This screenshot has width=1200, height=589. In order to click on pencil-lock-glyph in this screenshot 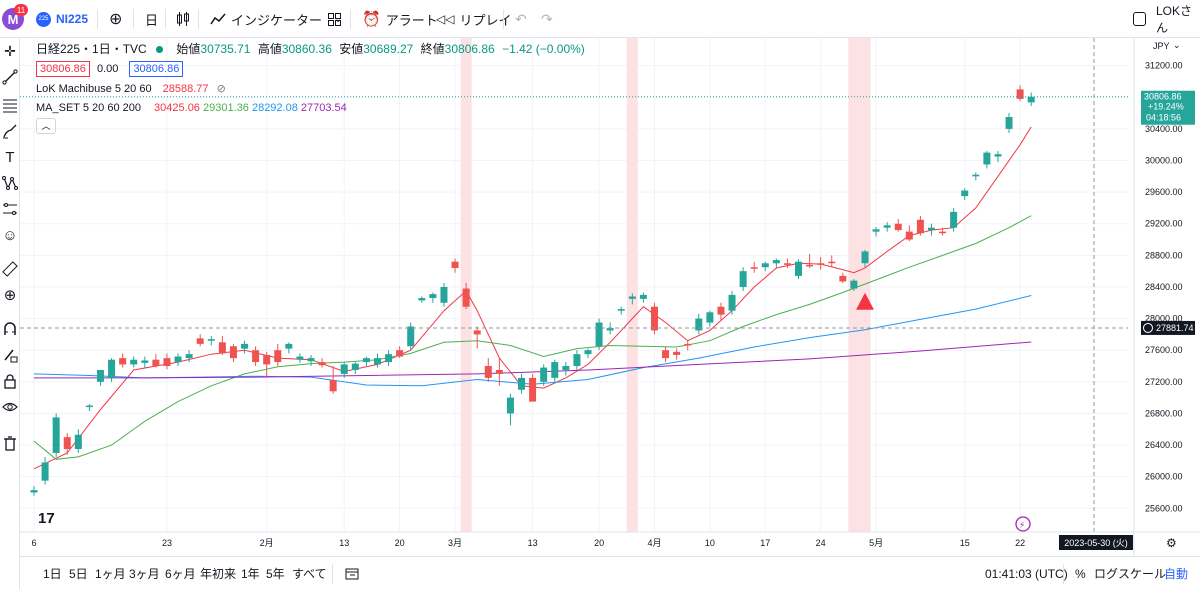, I will do `click(11, 356)`.